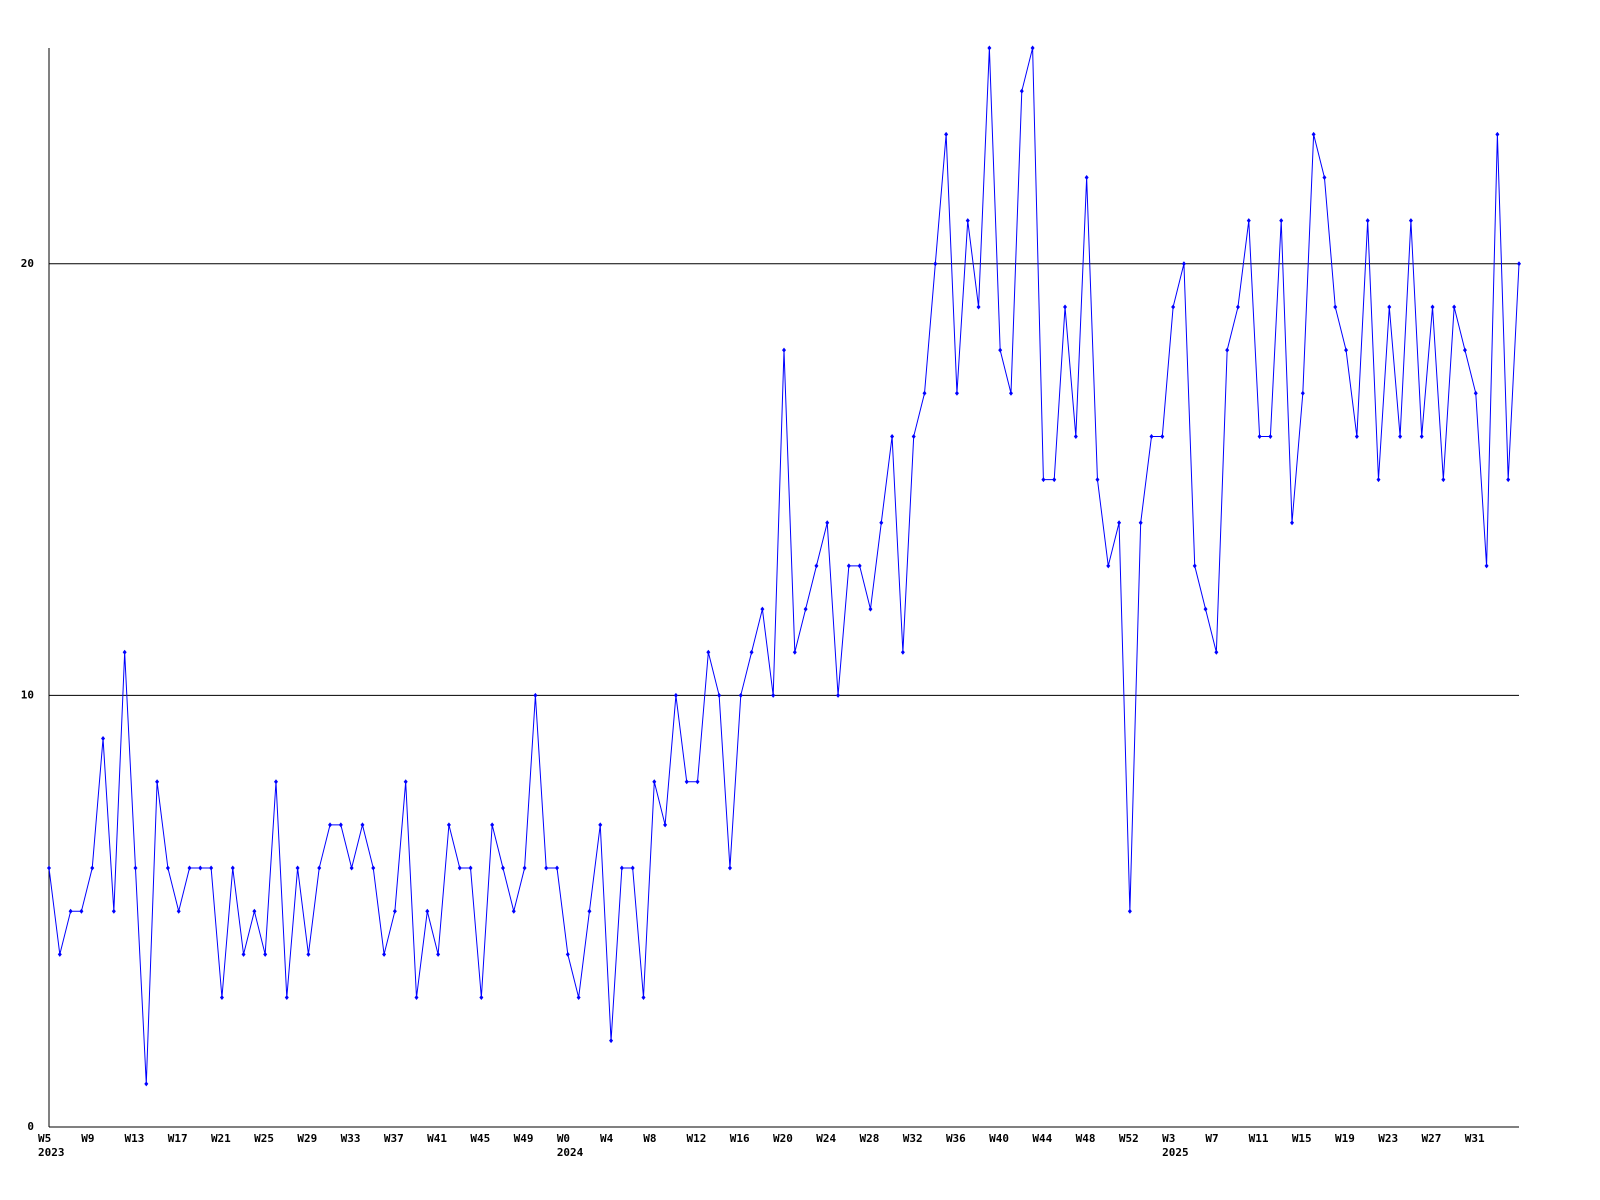 This screenshot has height=1200, width=1600. Describe the element at coordinates (134, 1138) in the screenshot. I see `x-tick-label: W13` at that location.